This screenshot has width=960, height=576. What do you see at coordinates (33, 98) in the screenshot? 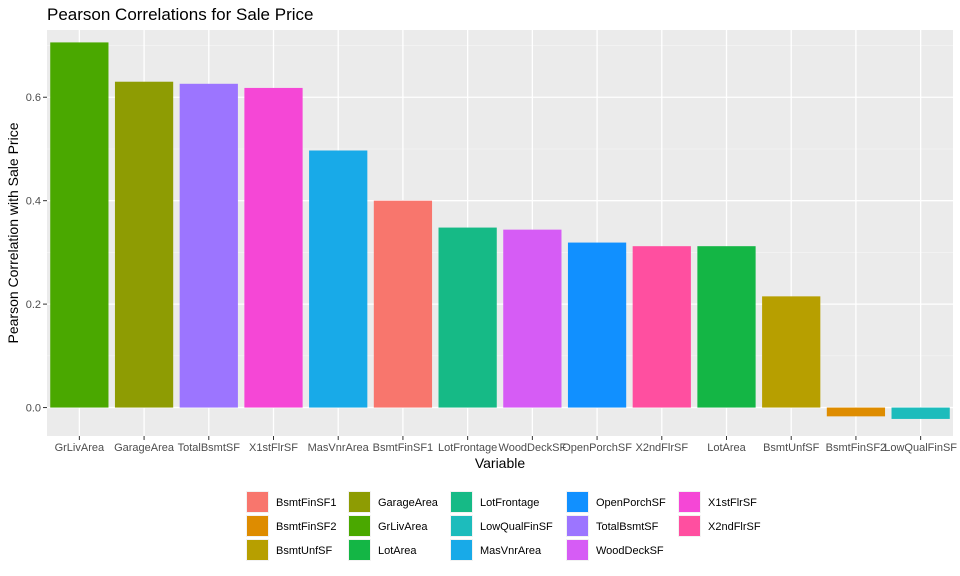
I see `y-tick-label: 0.6` at bounding box center [33, 98].